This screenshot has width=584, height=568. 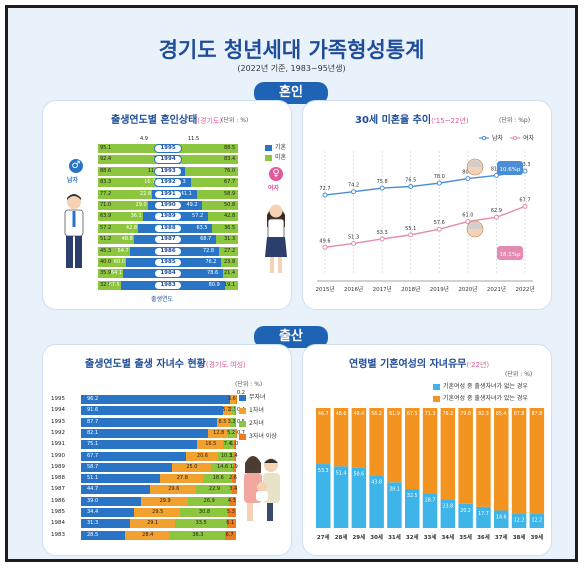 I want to click on segment-value: 3.2, so click(x=231, y=421).